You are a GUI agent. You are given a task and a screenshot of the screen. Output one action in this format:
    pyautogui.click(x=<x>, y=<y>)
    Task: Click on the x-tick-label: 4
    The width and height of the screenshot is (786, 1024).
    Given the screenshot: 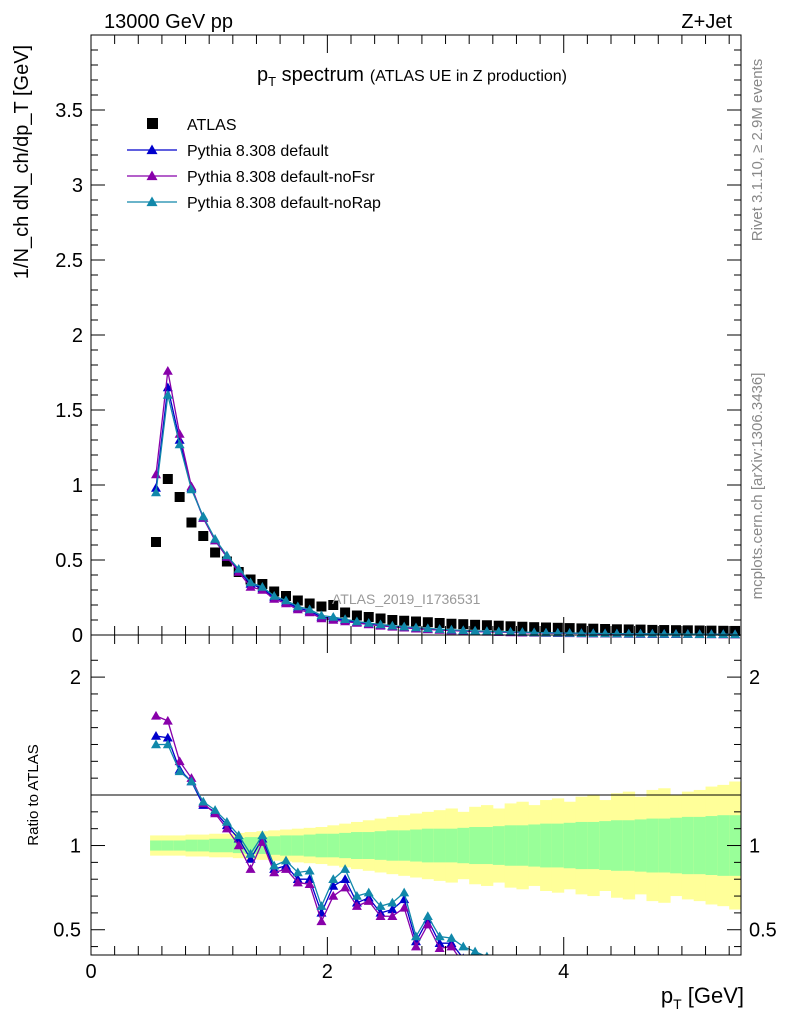 What is the action you would take?
    pyautogui.click(x=563, y=972)
    